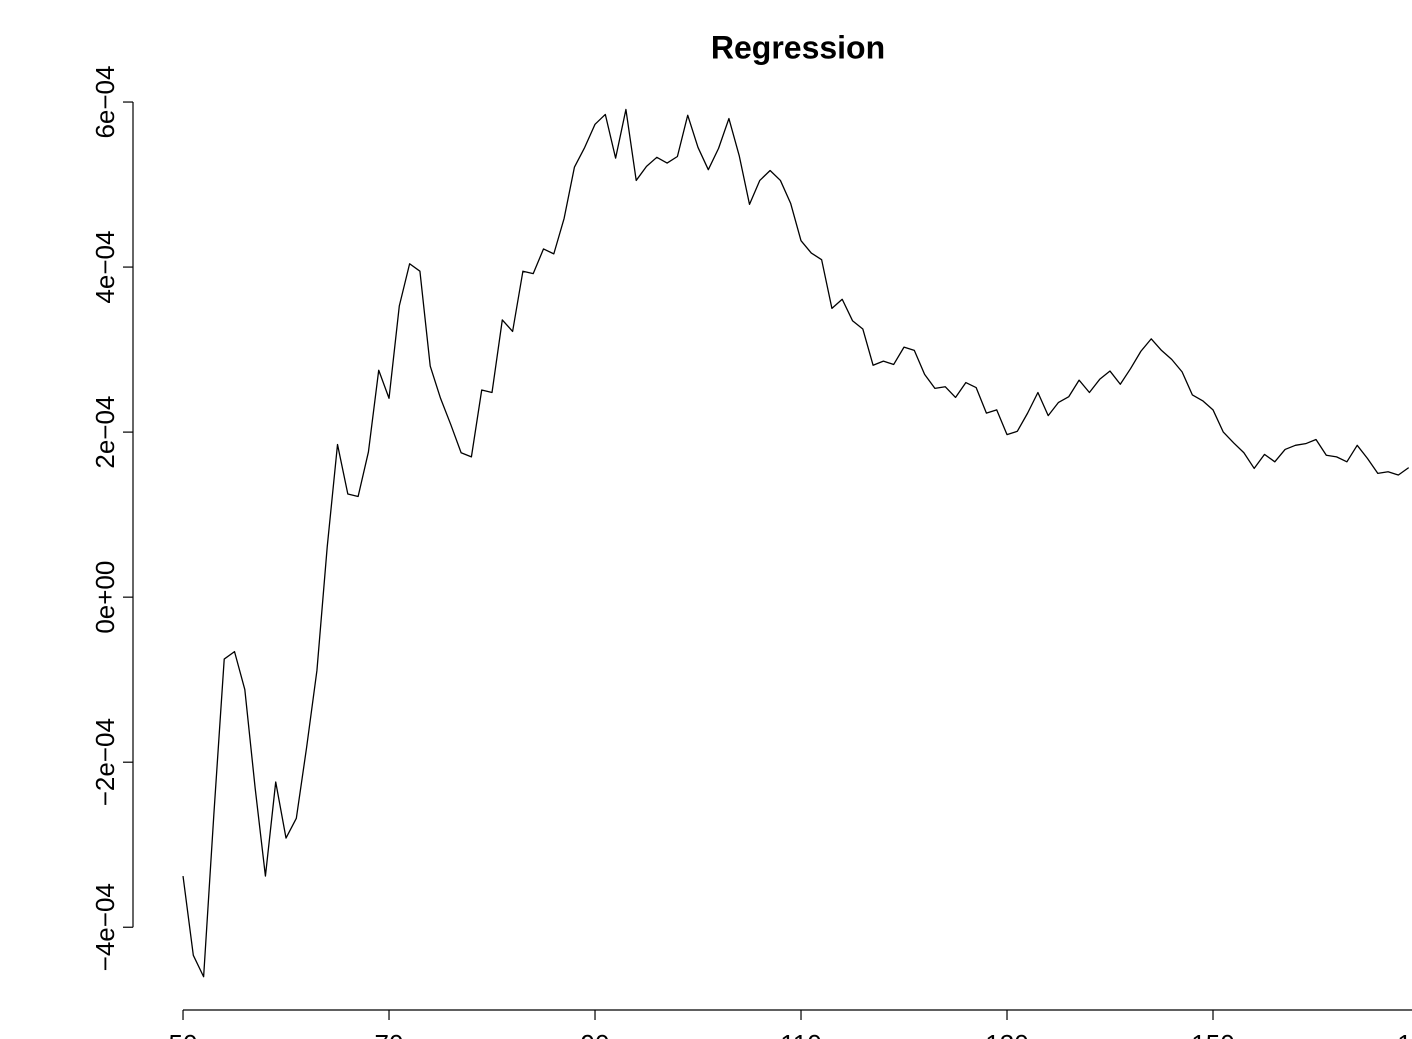 Image resolution: width=1412 pixels, height=1039 pixels. Describe the element at coordinates (105, 267) in the screenshot. I see `y-tick-label: 4e−04` at that location.